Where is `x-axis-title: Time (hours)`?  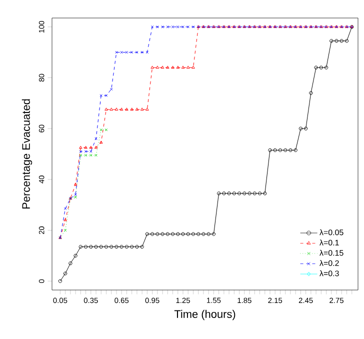 x-axis-title: Time (hours) is located at coordinates (205, 315).